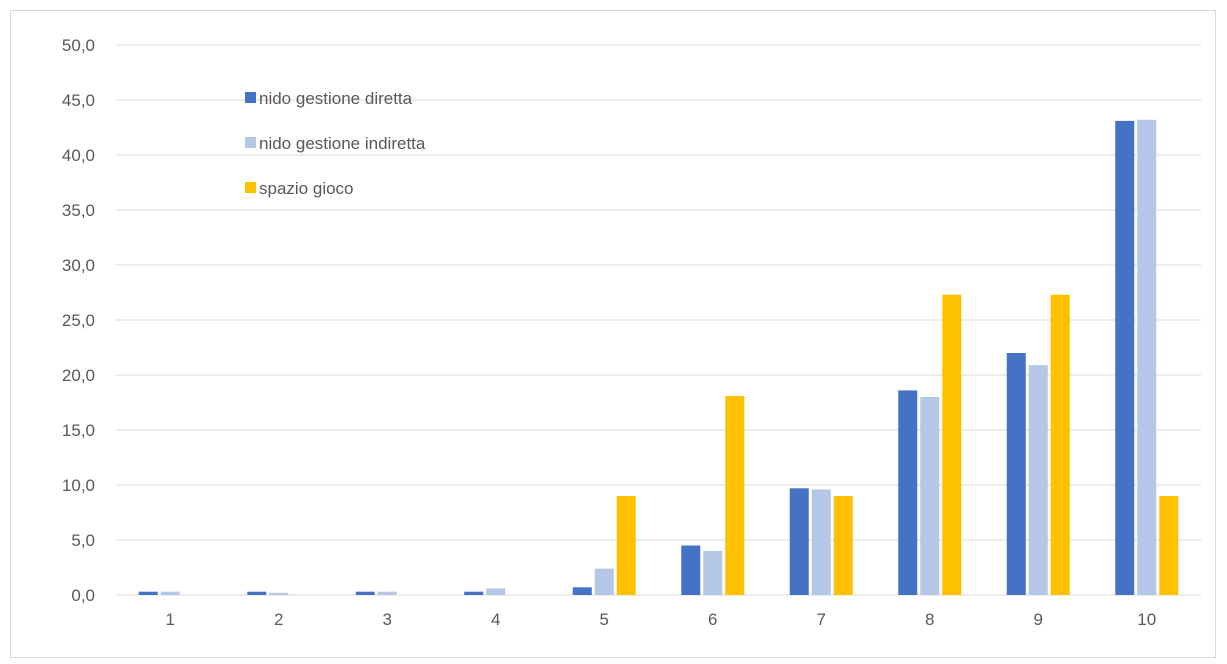 This screenshot has height=664, width=1227. I want to click on y-tick-label: 35,0, so click(78, 210).